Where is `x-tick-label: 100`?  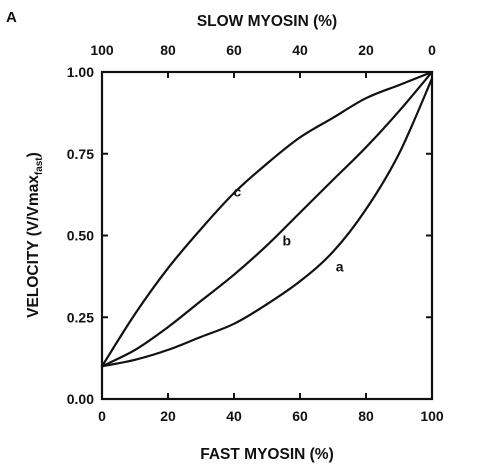 x-tick-label: 100 is located at coordinates (432, 416).